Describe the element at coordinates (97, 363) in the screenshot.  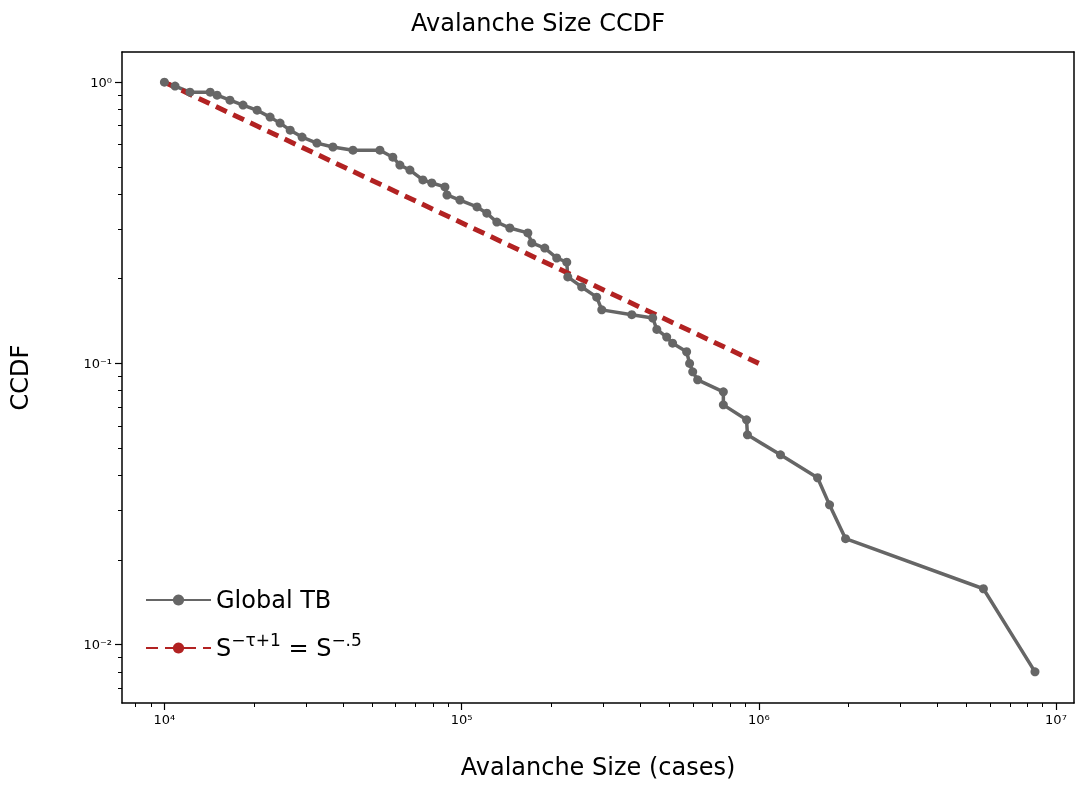
I see `y-tick-label: 10⁻¹` at that location.